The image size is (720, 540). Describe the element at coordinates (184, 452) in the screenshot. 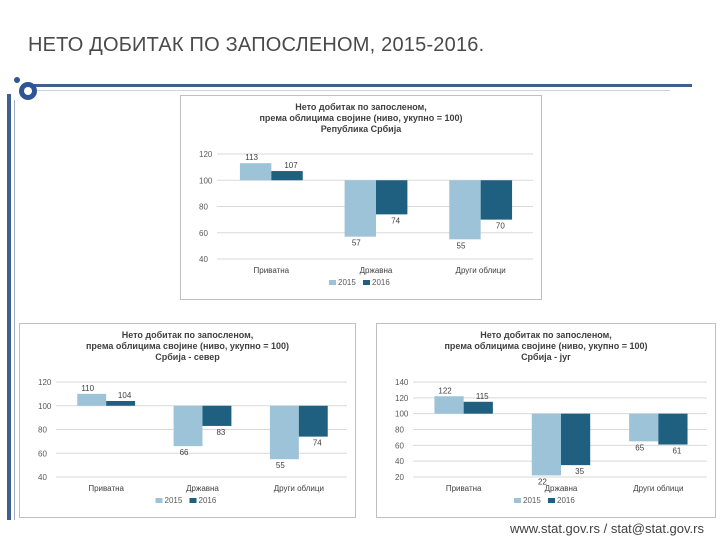

I see `data-label: 66` at that location.